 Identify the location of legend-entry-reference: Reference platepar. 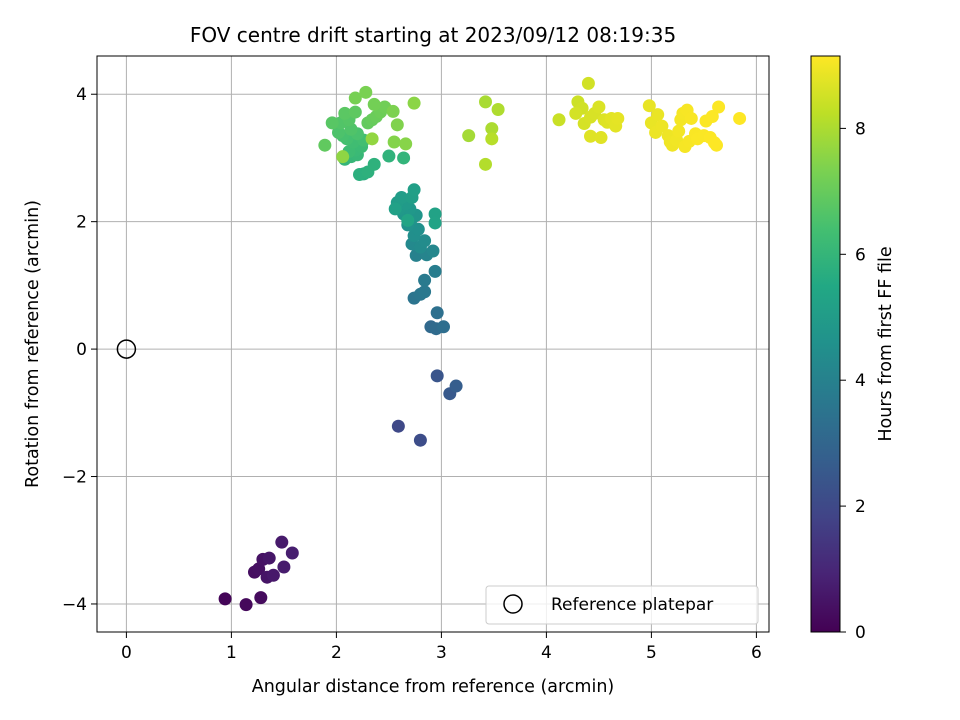
(632, 605).